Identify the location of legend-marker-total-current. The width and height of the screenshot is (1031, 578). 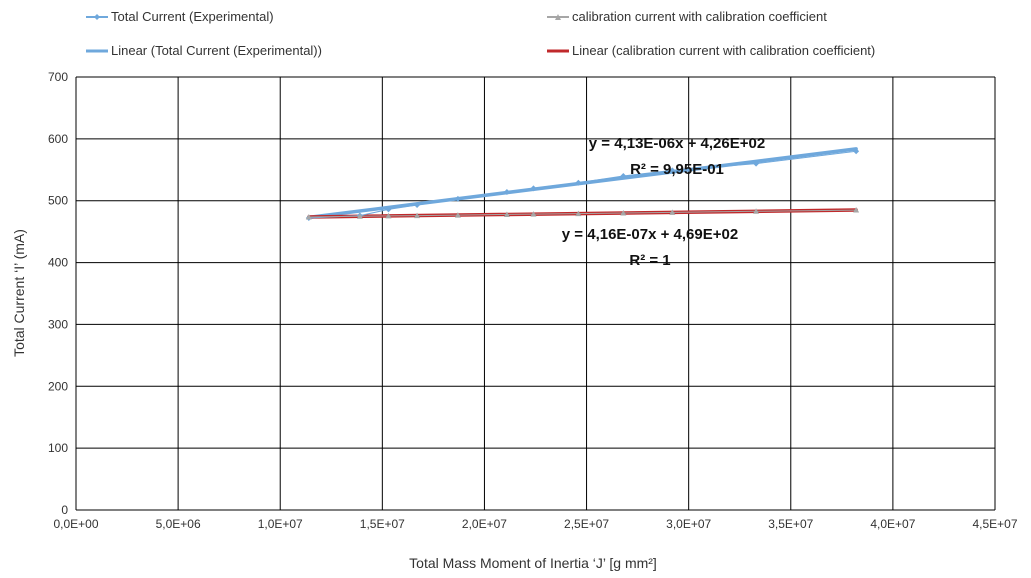
(97, 17).